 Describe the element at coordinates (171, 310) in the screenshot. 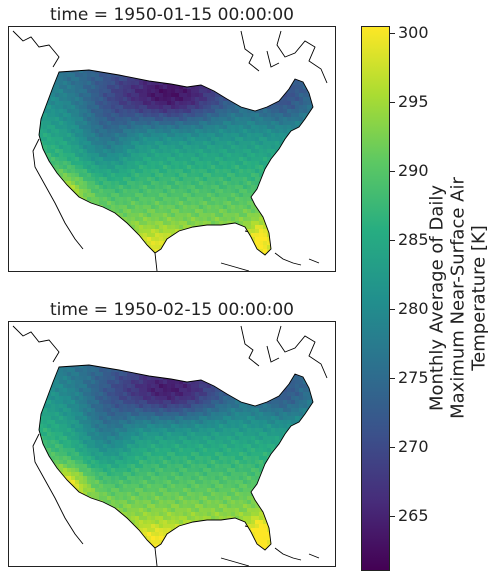

I see `panel-2-title: time = 1950-02-15 00:00:00` at that location.